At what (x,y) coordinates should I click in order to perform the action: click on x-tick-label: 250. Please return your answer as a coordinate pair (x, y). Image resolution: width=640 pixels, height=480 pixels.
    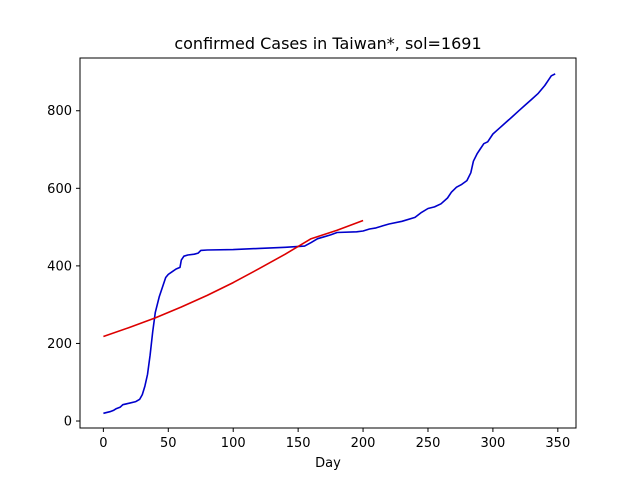
    Looking at the image, I should click on (428, 443).